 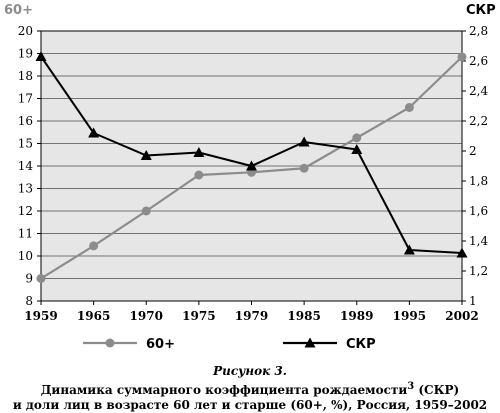 What do you see at coordinates (25, 76) in the screenshot?
I see `left-tick-label: 18` at bounding box center [25, 76].